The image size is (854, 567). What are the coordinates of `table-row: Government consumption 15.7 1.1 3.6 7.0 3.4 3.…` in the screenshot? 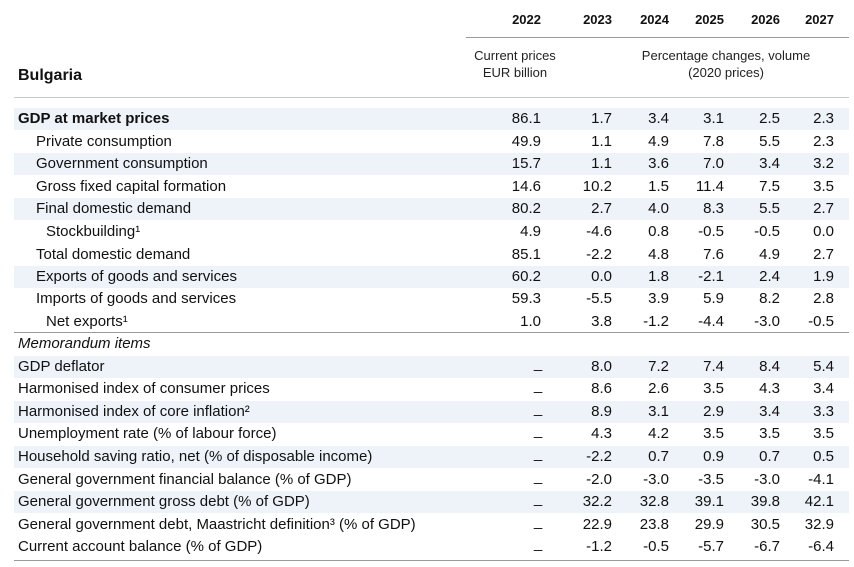 It's located at (431, 164).